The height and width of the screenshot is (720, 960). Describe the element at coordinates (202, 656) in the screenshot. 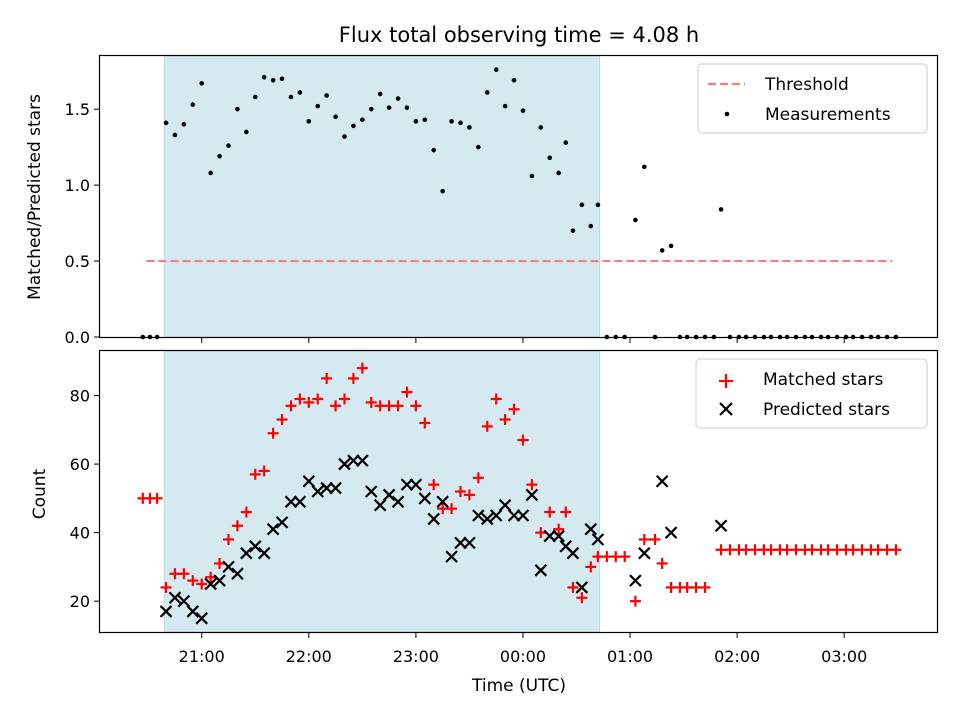

I see `x-tick-label: 21:00` at that location.